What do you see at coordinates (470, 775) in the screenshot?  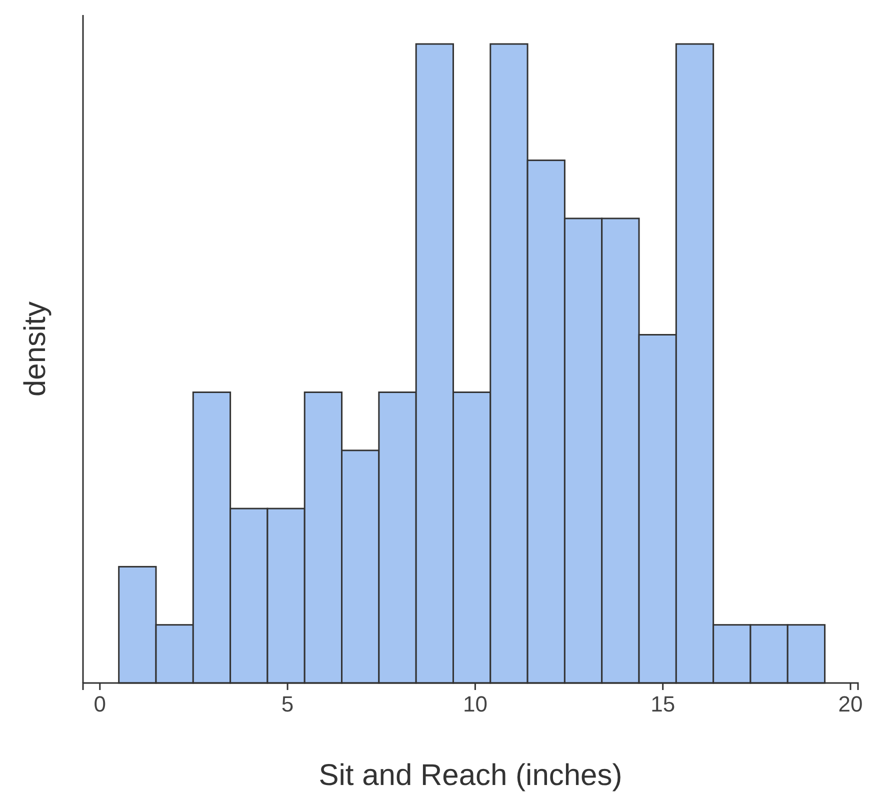 I see `x-axis-title: Sit and Reach (inches)` at bounding box center [470, 775].